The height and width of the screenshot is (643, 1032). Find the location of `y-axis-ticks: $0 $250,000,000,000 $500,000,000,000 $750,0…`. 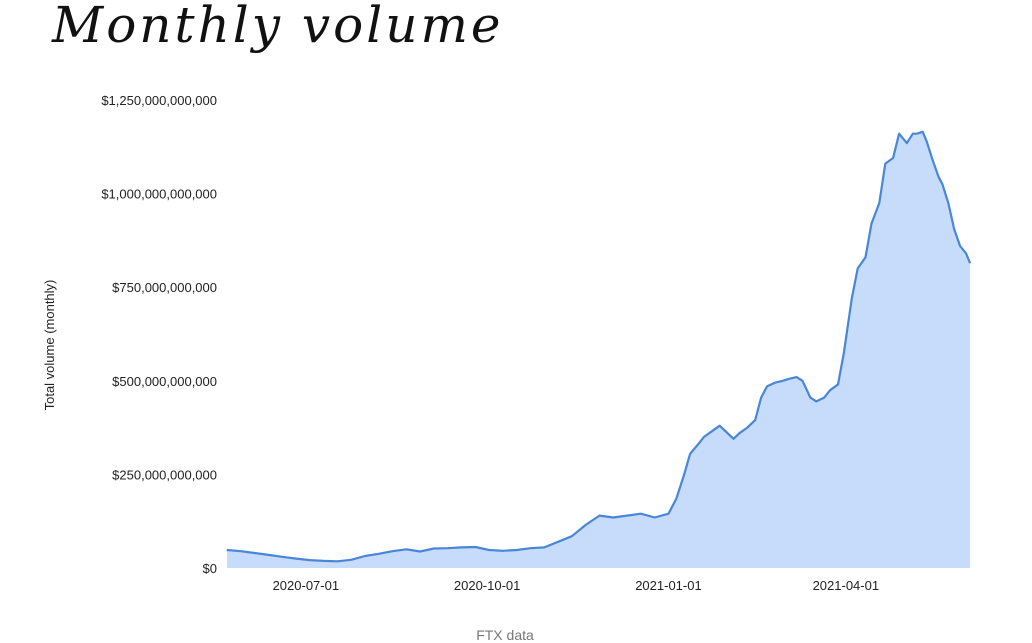

y-axis-ticks: $0 $250,000,000,000 $500,000,000,000 $750,0… is located at coordinates (159, 334).